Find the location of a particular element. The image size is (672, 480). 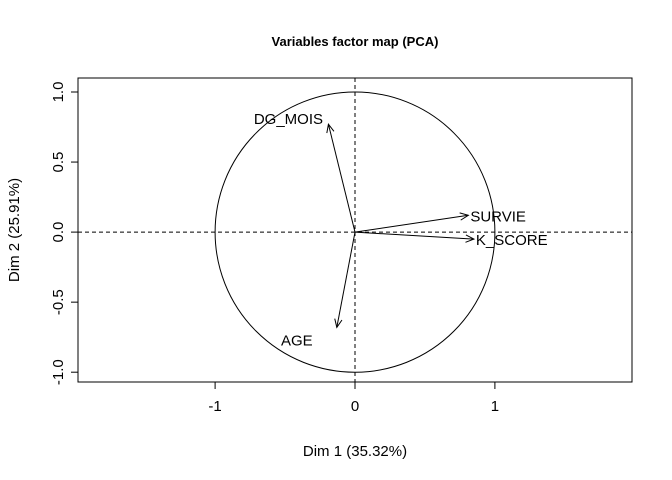

variable-survie: SURVIE is located at coordinates (440, 220).